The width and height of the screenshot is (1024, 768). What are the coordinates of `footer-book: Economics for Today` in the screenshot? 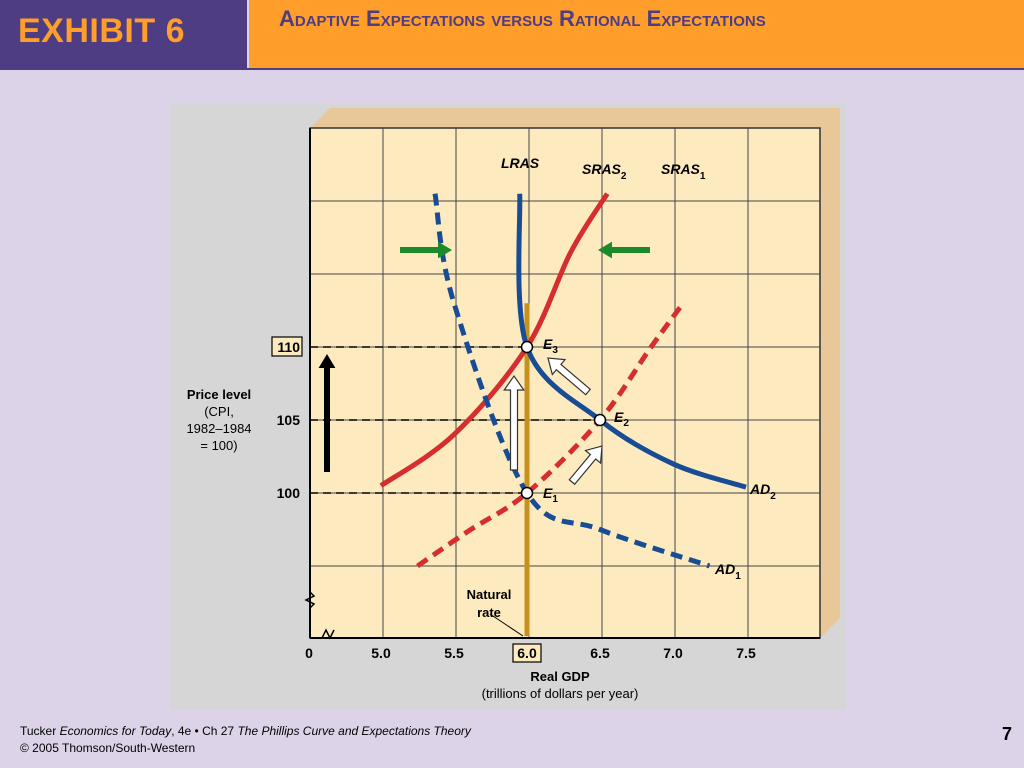 It's located at (115, 731).